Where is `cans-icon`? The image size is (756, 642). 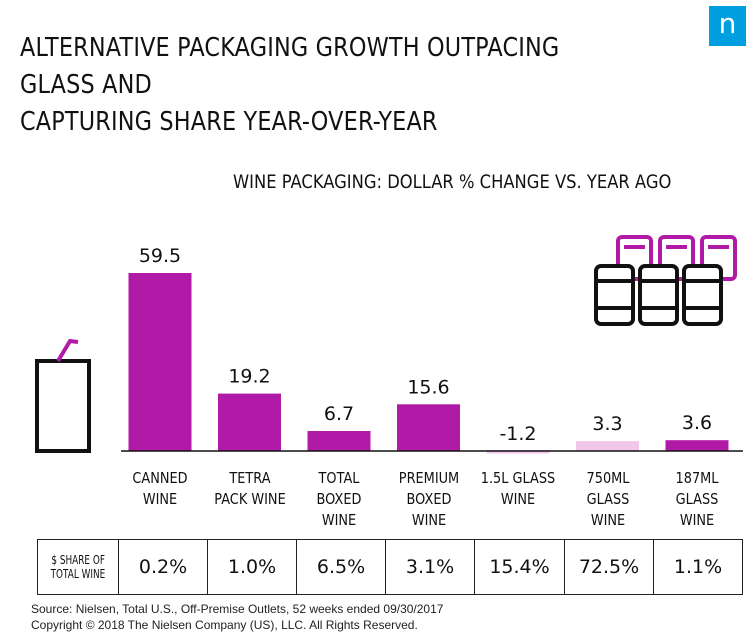 cans-icon is located at coordinates (665, 280).